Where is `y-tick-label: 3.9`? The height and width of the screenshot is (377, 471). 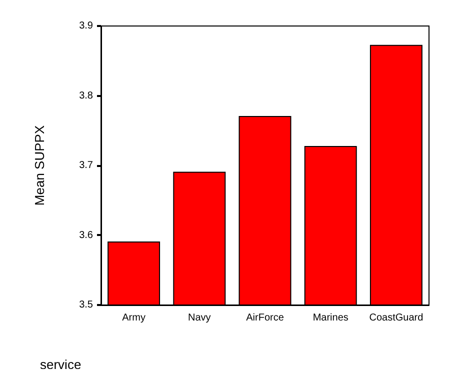 y-tick-label: 3.9 is located at coordinates (86, 26).